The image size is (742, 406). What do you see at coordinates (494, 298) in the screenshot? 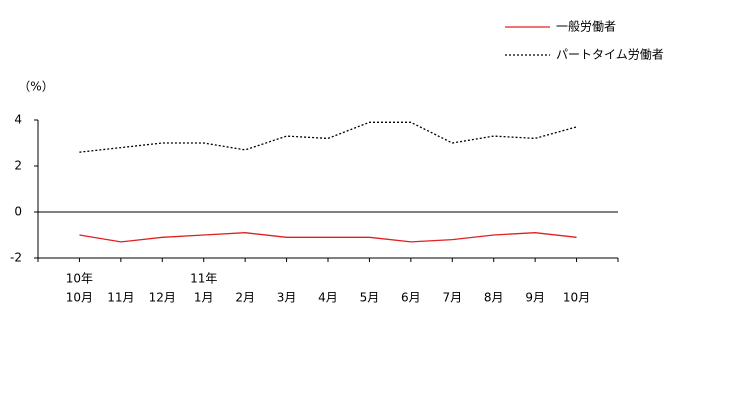
I see `x-tick-label: 8月` at bounding box center [494, 298].